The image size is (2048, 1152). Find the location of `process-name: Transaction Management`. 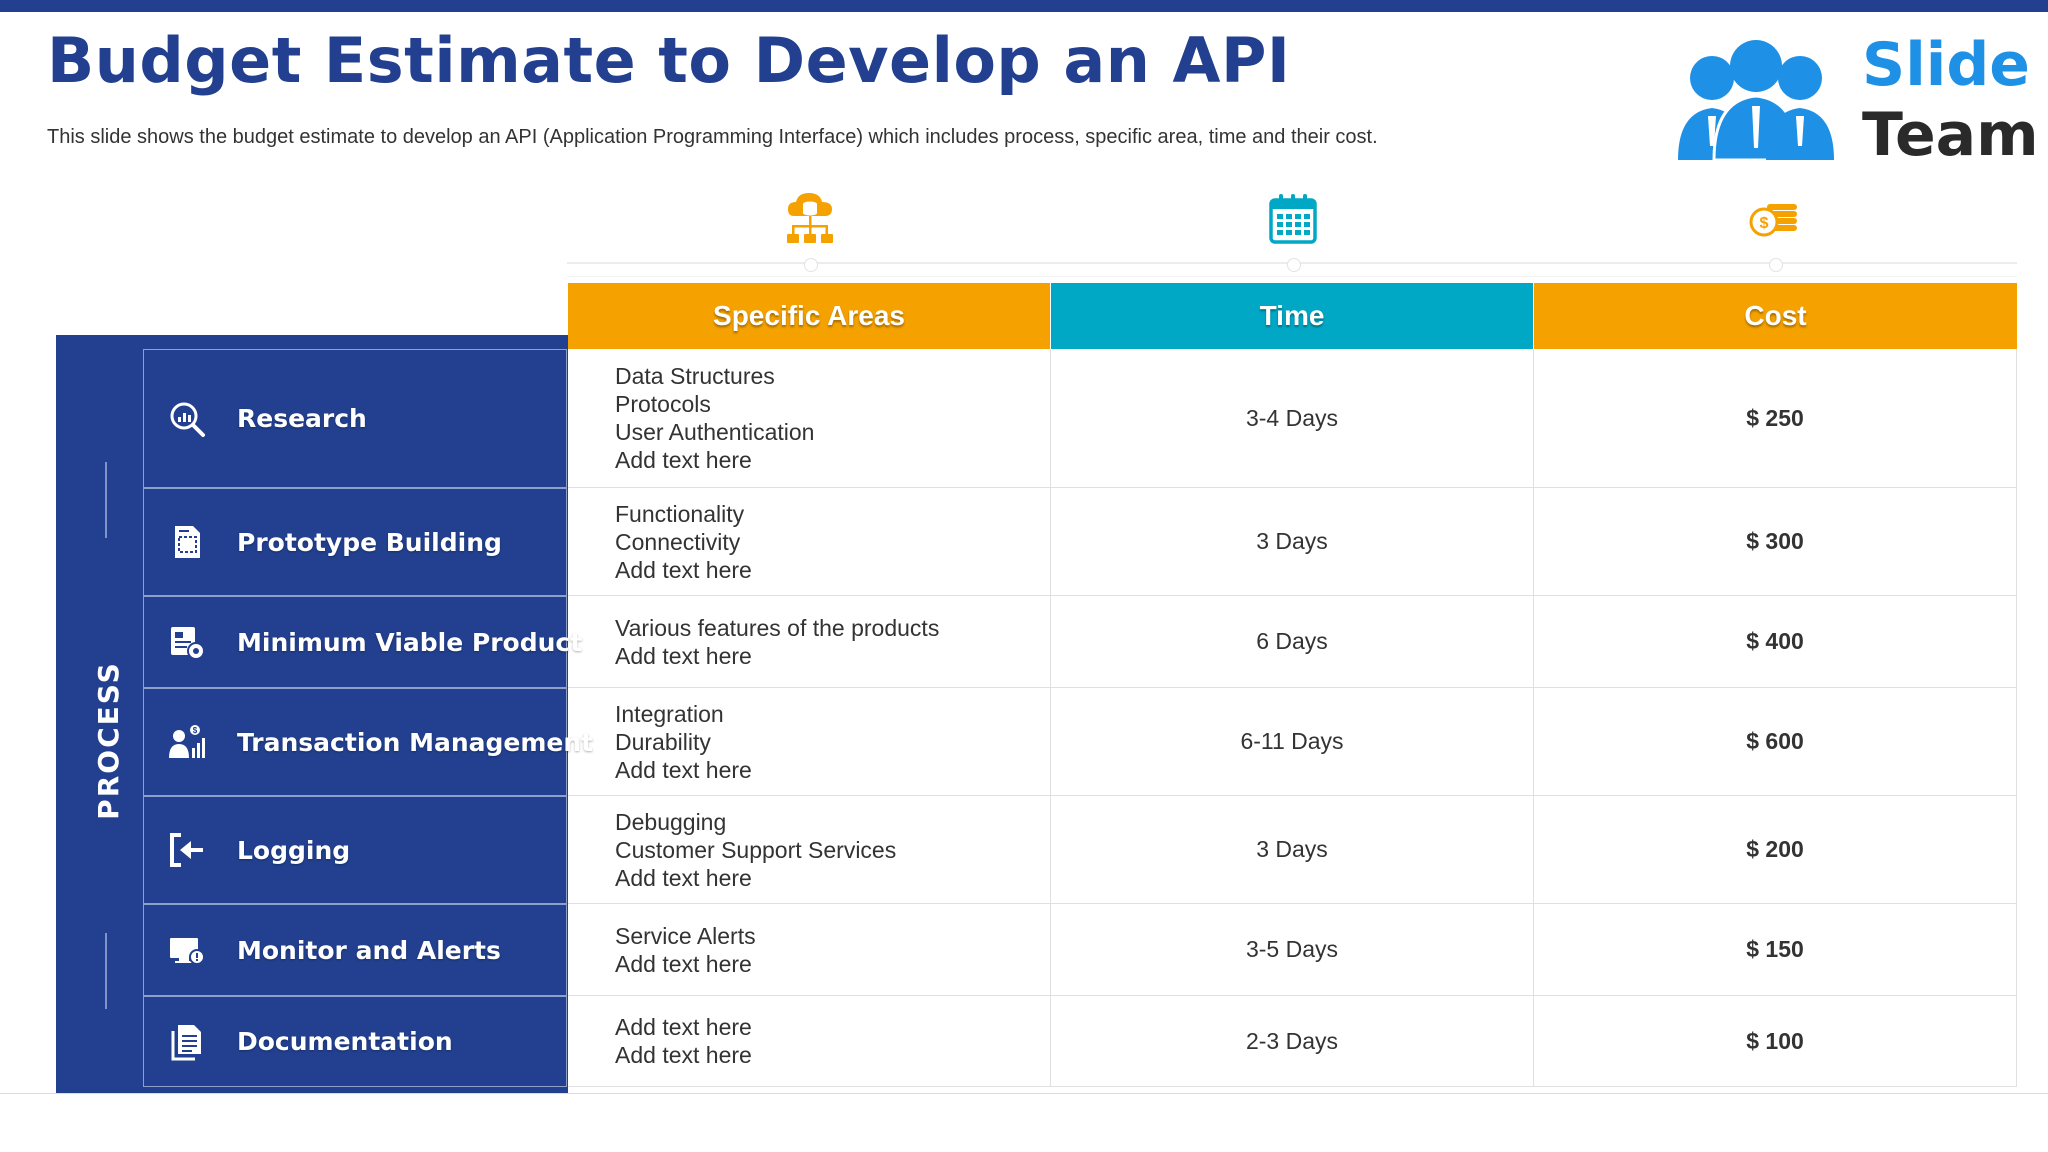

process-name: Transaction Management is located at coordinates (415, 742).